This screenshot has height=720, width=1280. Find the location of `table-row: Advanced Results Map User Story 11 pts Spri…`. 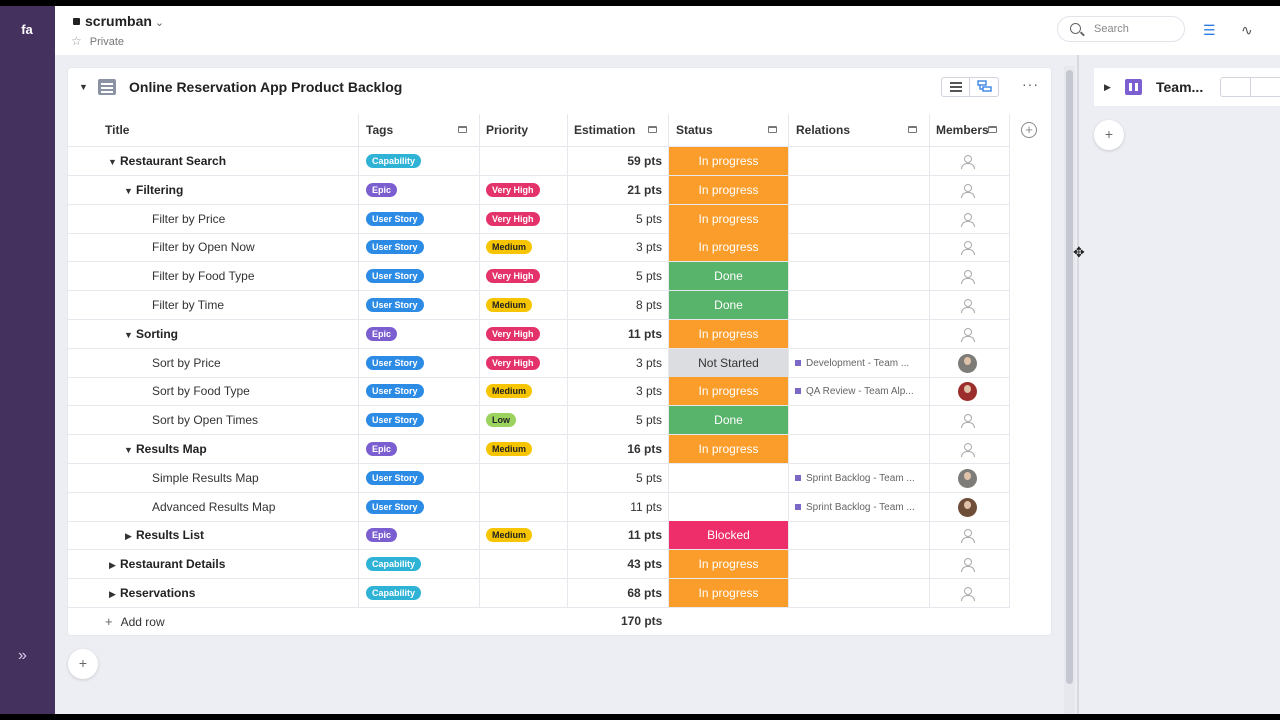

table-row: Advanced Results Map User Story 11 pts Spri… is located at coordinates (559, 507).